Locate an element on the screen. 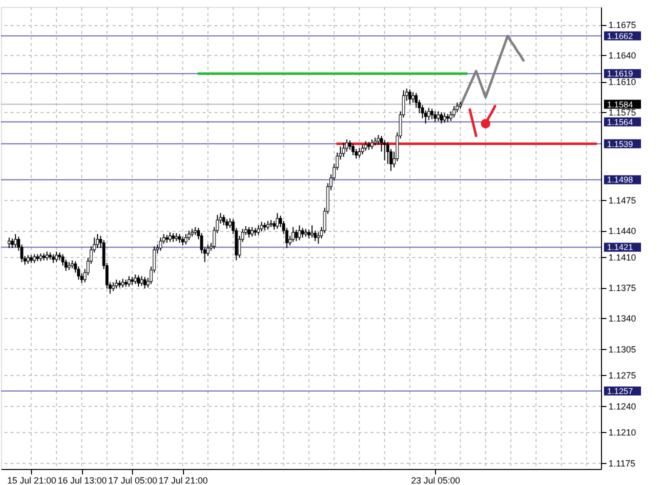 Image resolution: width=665 pixels, height=485 pixels. y-tick-label: 1.1410 is located at coordinates (622, 257).